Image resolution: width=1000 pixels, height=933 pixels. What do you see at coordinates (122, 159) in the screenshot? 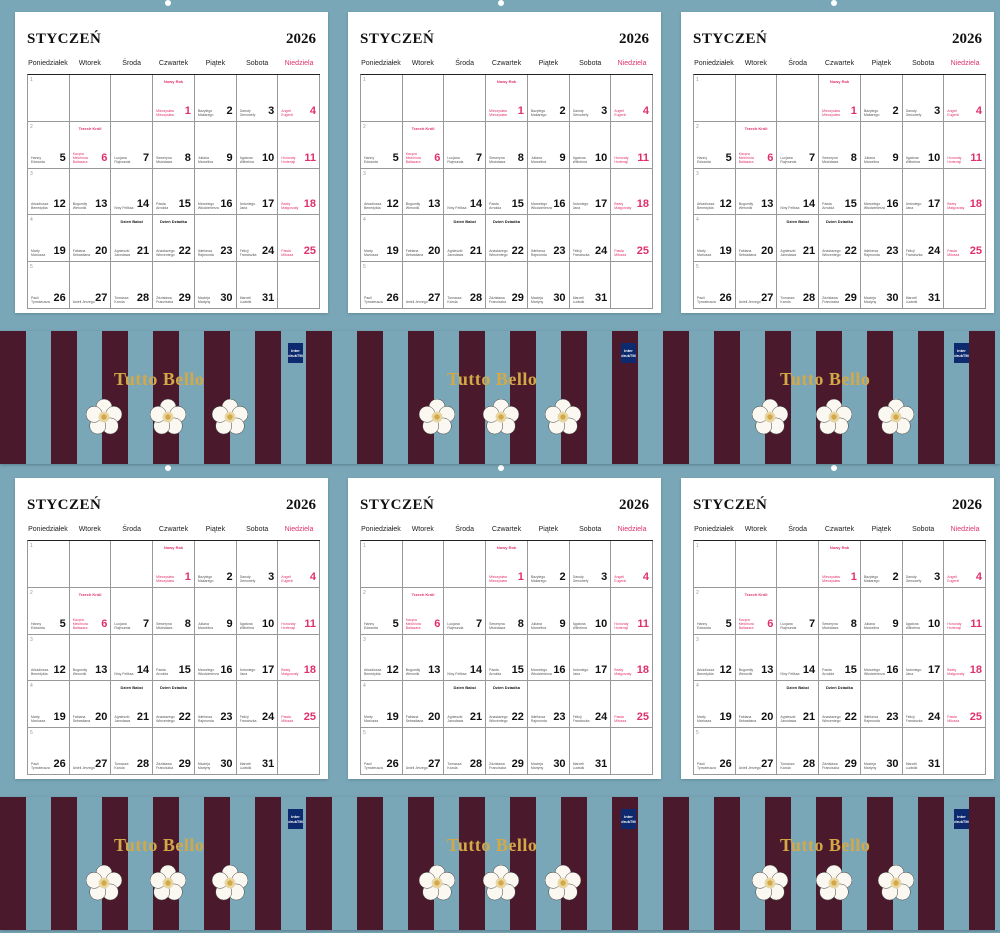
I see `name-day-text: Lucjana Rajmunda` at bounding box center [122, 159].